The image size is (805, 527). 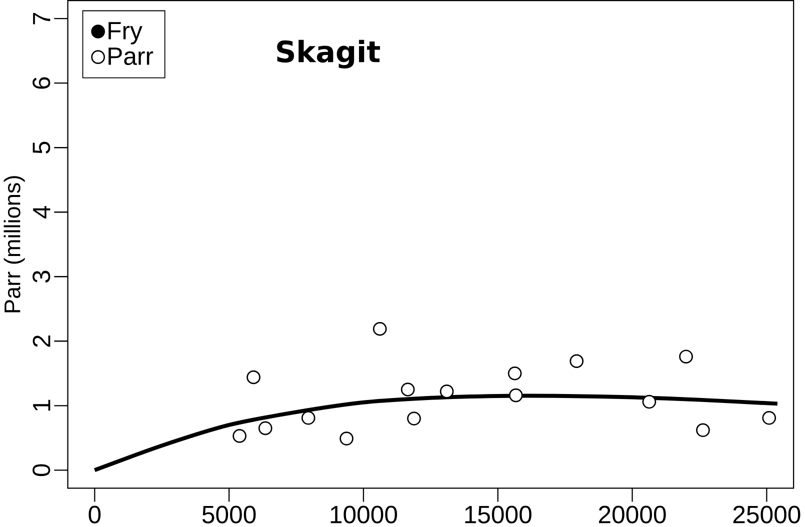 What do you see at coordinates (41, 83) in the screenshot?
I see `y-tick-label: 6` at bounding box center [41, 83].